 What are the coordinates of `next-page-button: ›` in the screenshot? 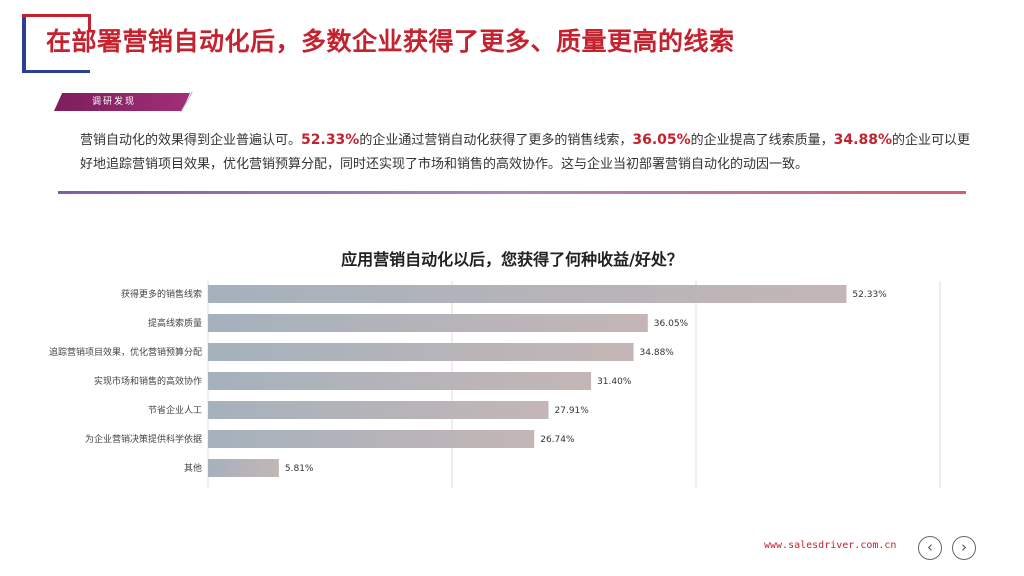 It's located at (964, 548).